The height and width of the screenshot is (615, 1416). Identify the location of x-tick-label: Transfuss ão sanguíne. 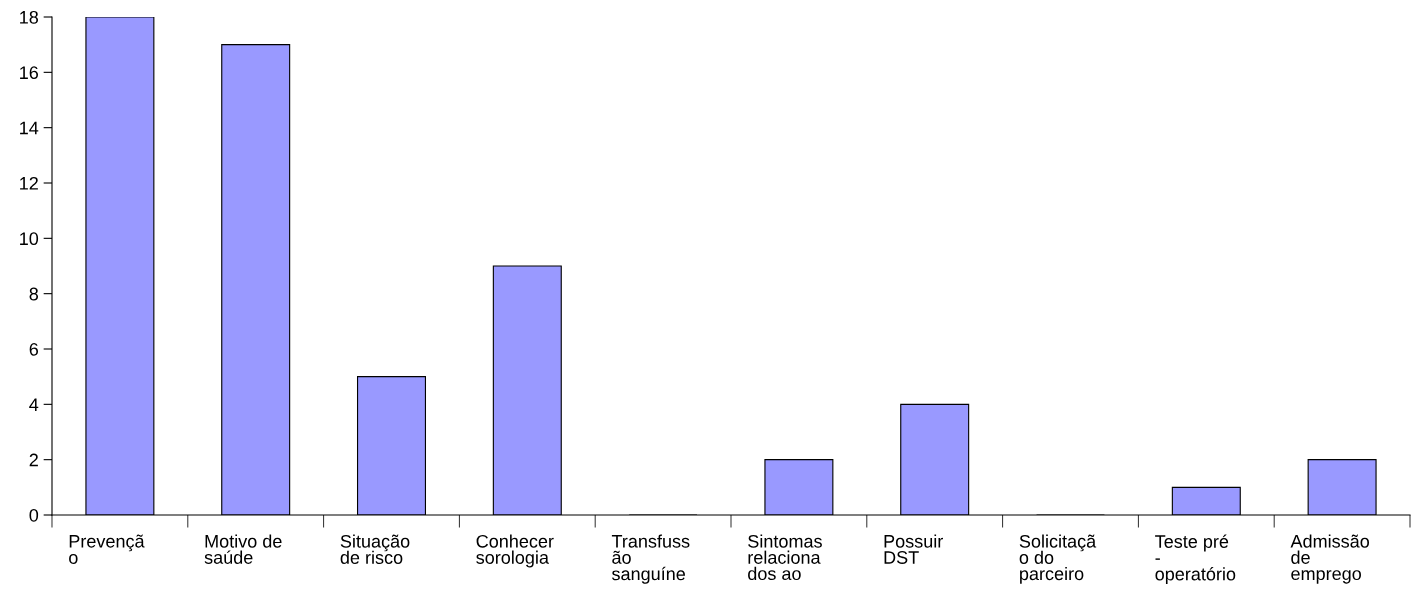
(650, 559).